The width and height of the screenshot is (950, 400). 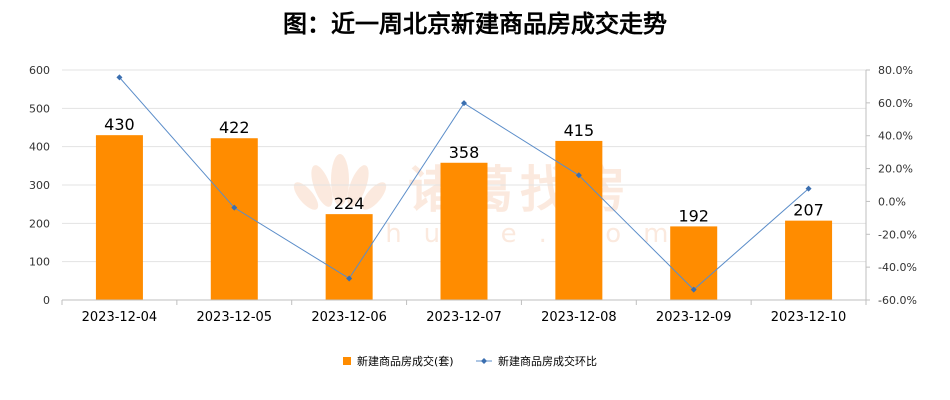 What do you see at coordinates (405, 361) in the screenshot?
I see `legend-bar-label: 新建商品房成交(套)` at bounding box center [405, 361].